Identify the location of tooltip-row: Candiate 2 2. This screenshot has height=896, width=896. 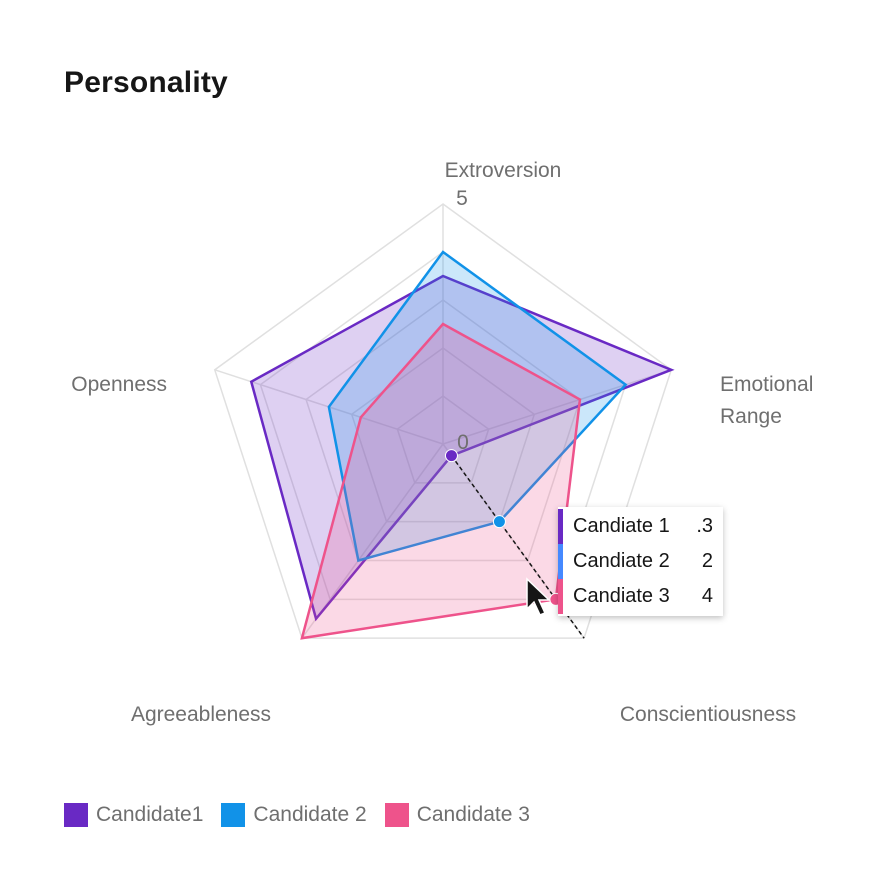
(640, 561).